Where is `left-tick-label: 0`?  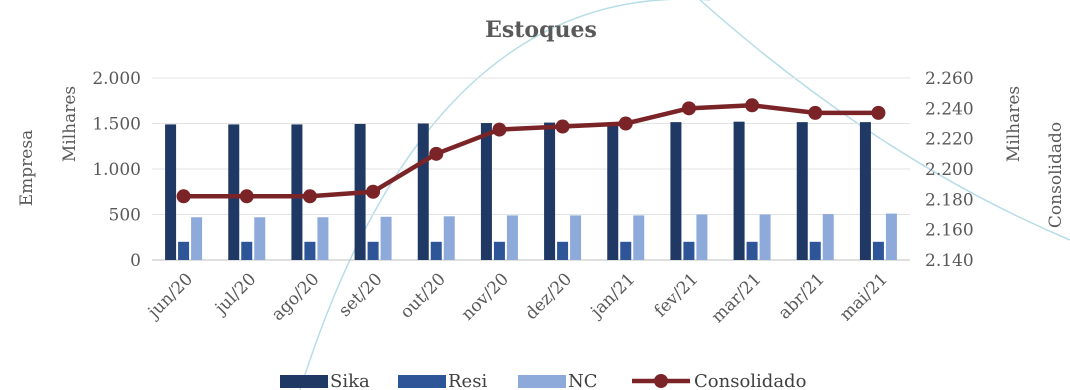 left-tick-label: 0 is located at coordinates (135, 261).